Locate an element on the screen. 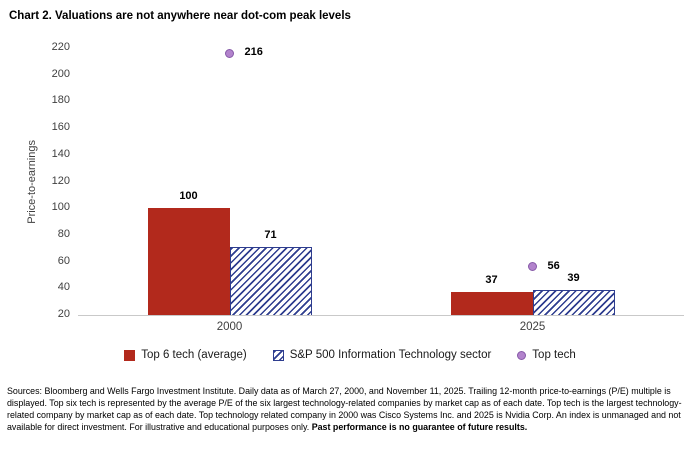  y-tick-label: 20 is located at coordinates (63, 314).